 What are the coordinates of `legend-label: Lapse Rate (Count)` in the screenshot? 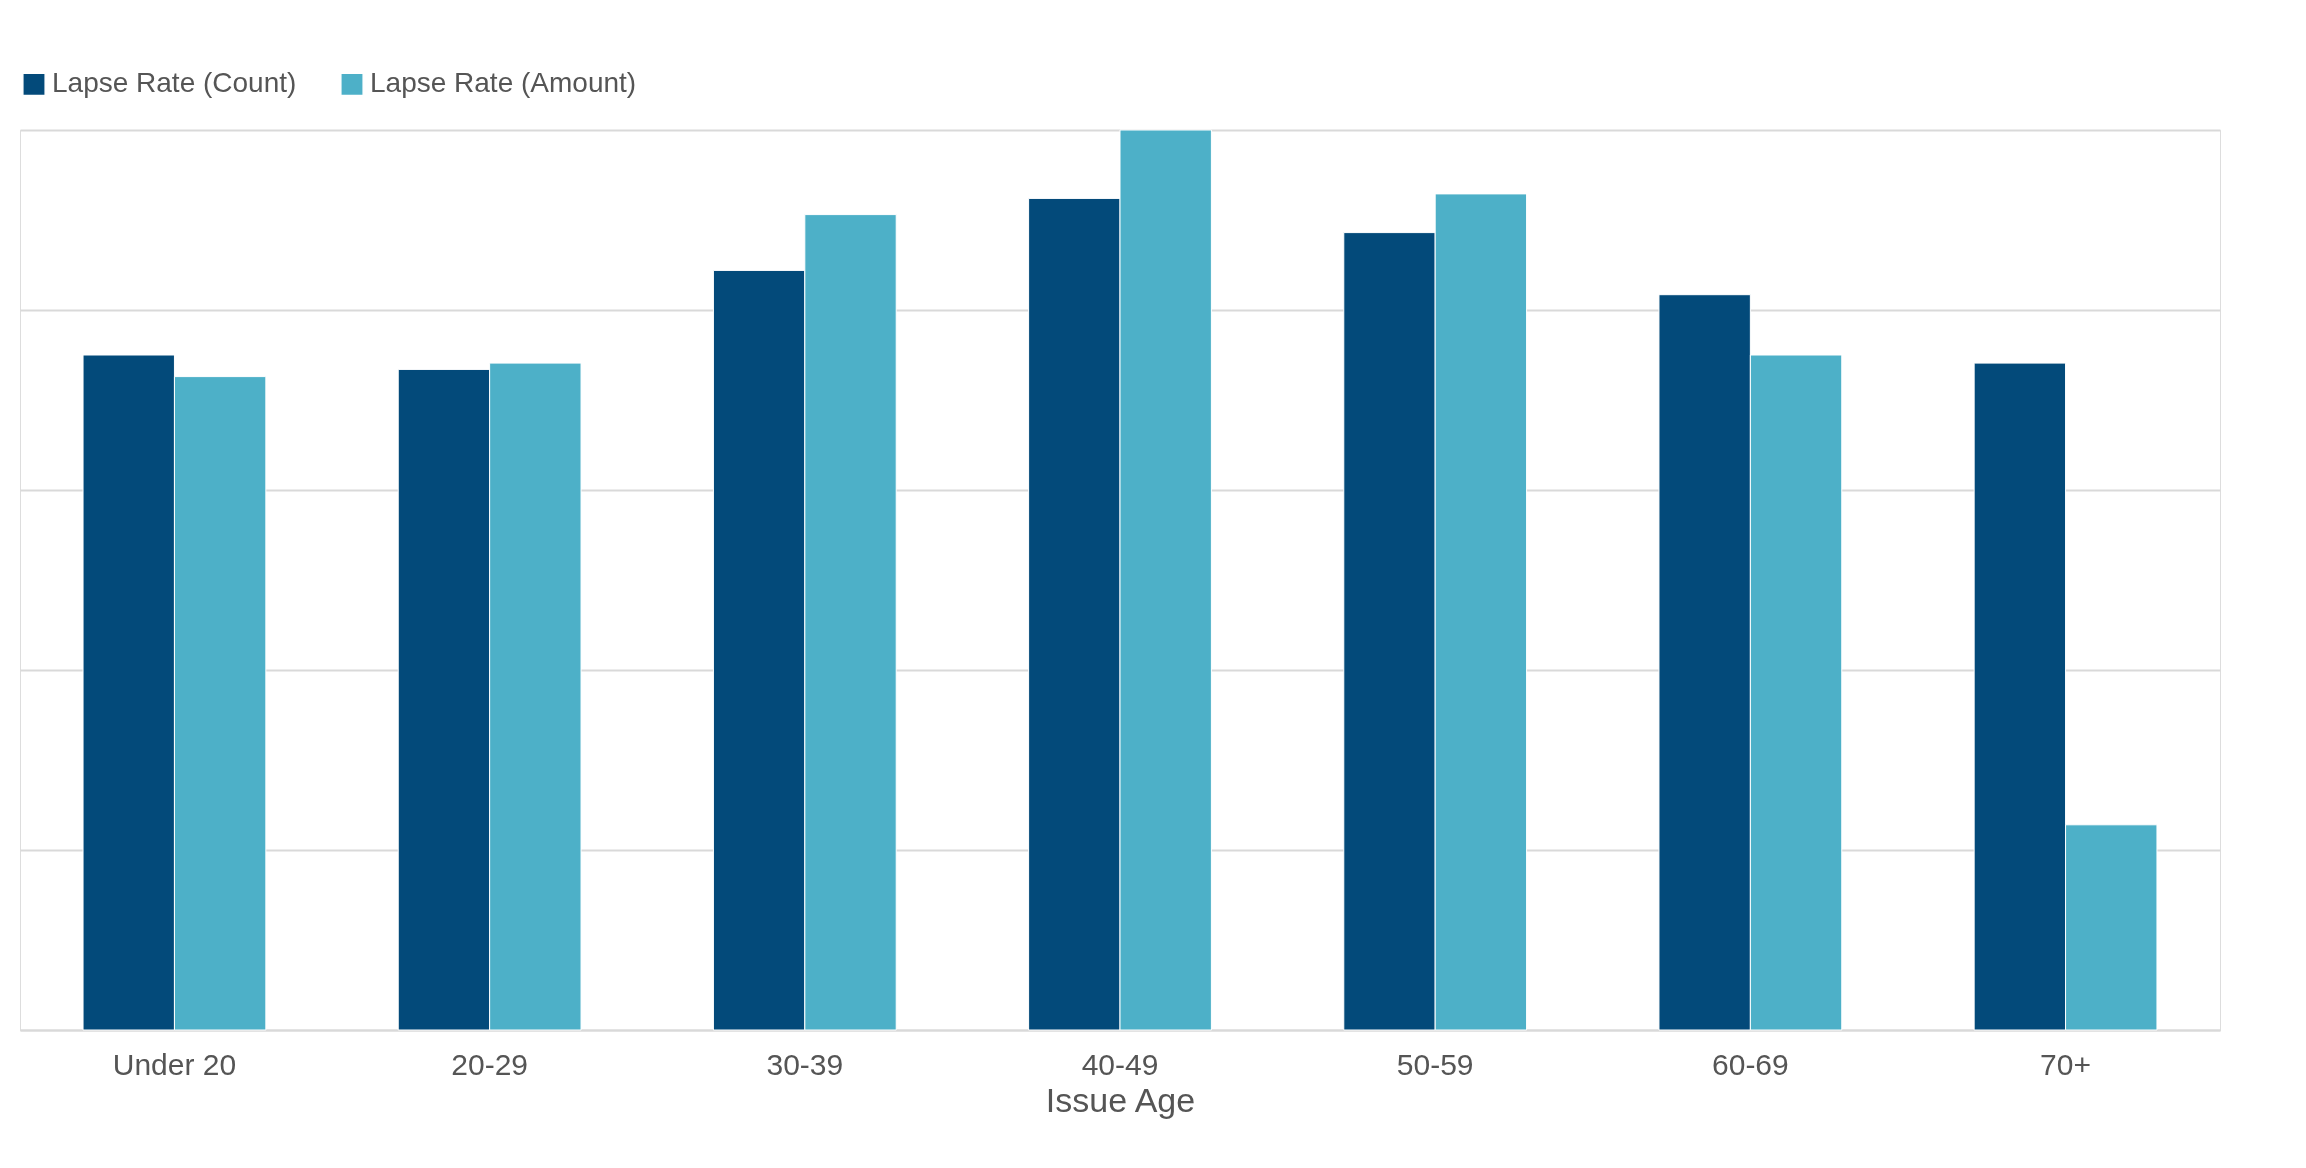 It's located at (174, 83).